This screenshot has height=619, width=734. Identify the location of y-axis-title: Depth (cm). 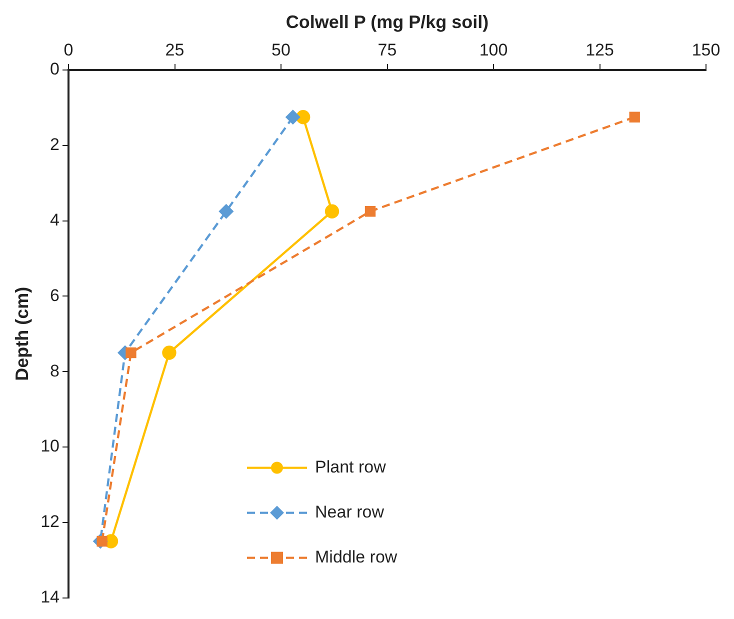
(22, 333).